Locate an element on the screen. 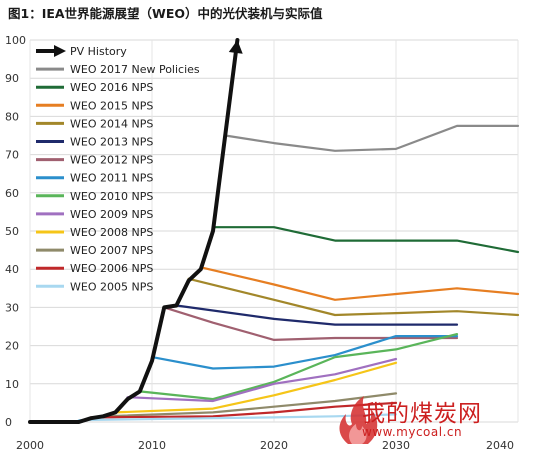  legend-arrow-pv-history is located at coordinates (60, 51).